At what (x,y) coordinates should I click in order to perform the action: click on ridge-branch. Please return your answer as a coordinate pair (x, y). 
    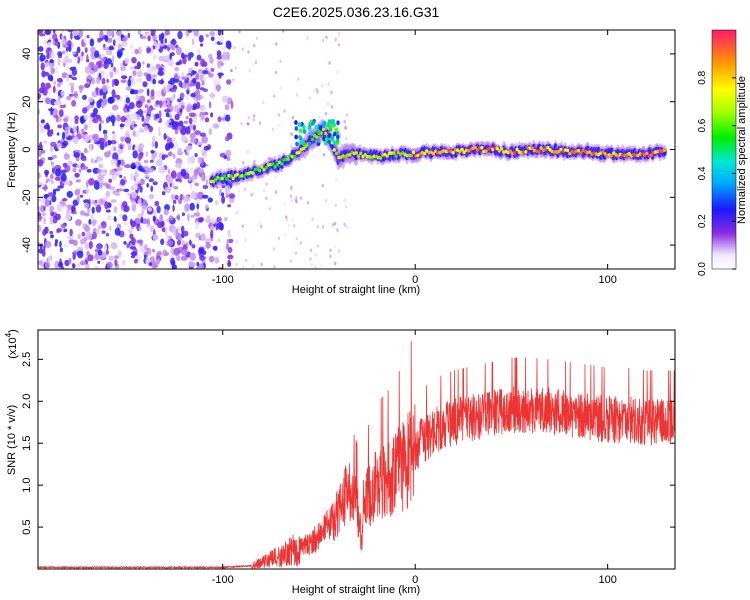
    Looking at the image, I should click on (304, 132).